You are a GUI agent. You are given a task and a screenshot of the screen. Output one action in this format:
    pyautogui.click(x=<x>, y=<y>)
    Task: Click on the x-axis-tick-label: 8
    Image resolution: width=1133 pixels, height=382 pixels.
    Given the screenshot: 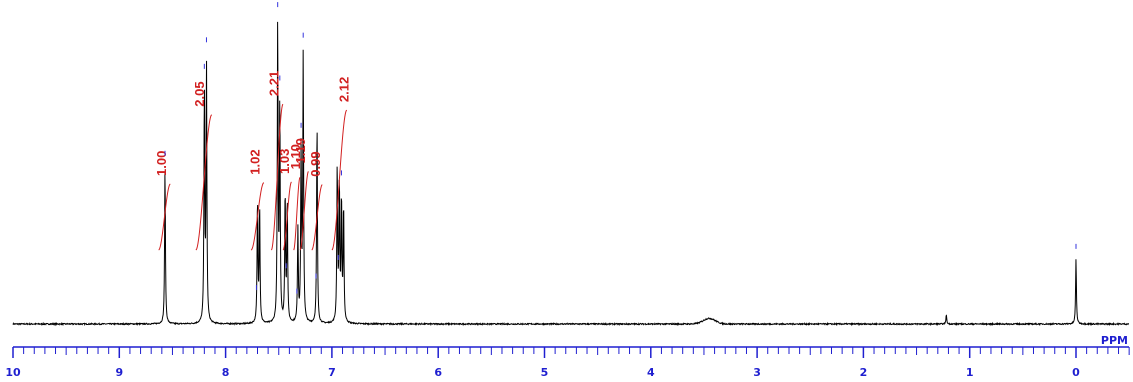 What is the action you would take?
    pyautogui.click(x=226, y=372)
    